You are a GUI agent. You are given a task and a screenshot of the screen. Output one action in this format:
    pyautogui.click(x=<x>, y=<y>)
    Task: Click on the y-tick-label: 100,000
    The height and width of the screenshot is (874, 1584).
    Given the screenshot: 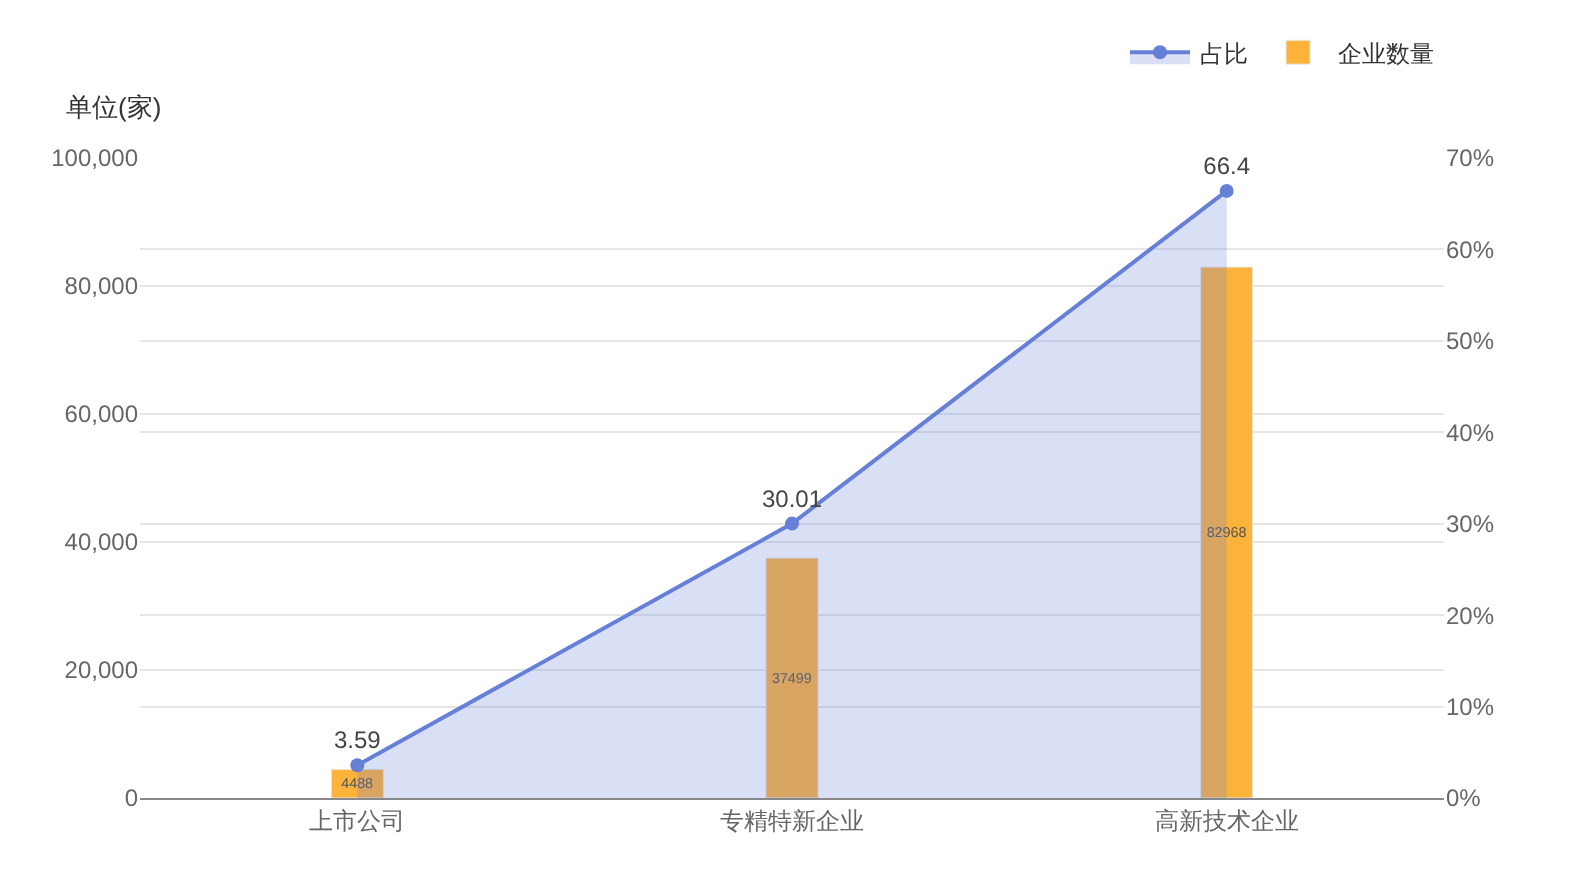 What is the action you would take?
    pyautogui.click(x=95, y=158)
    